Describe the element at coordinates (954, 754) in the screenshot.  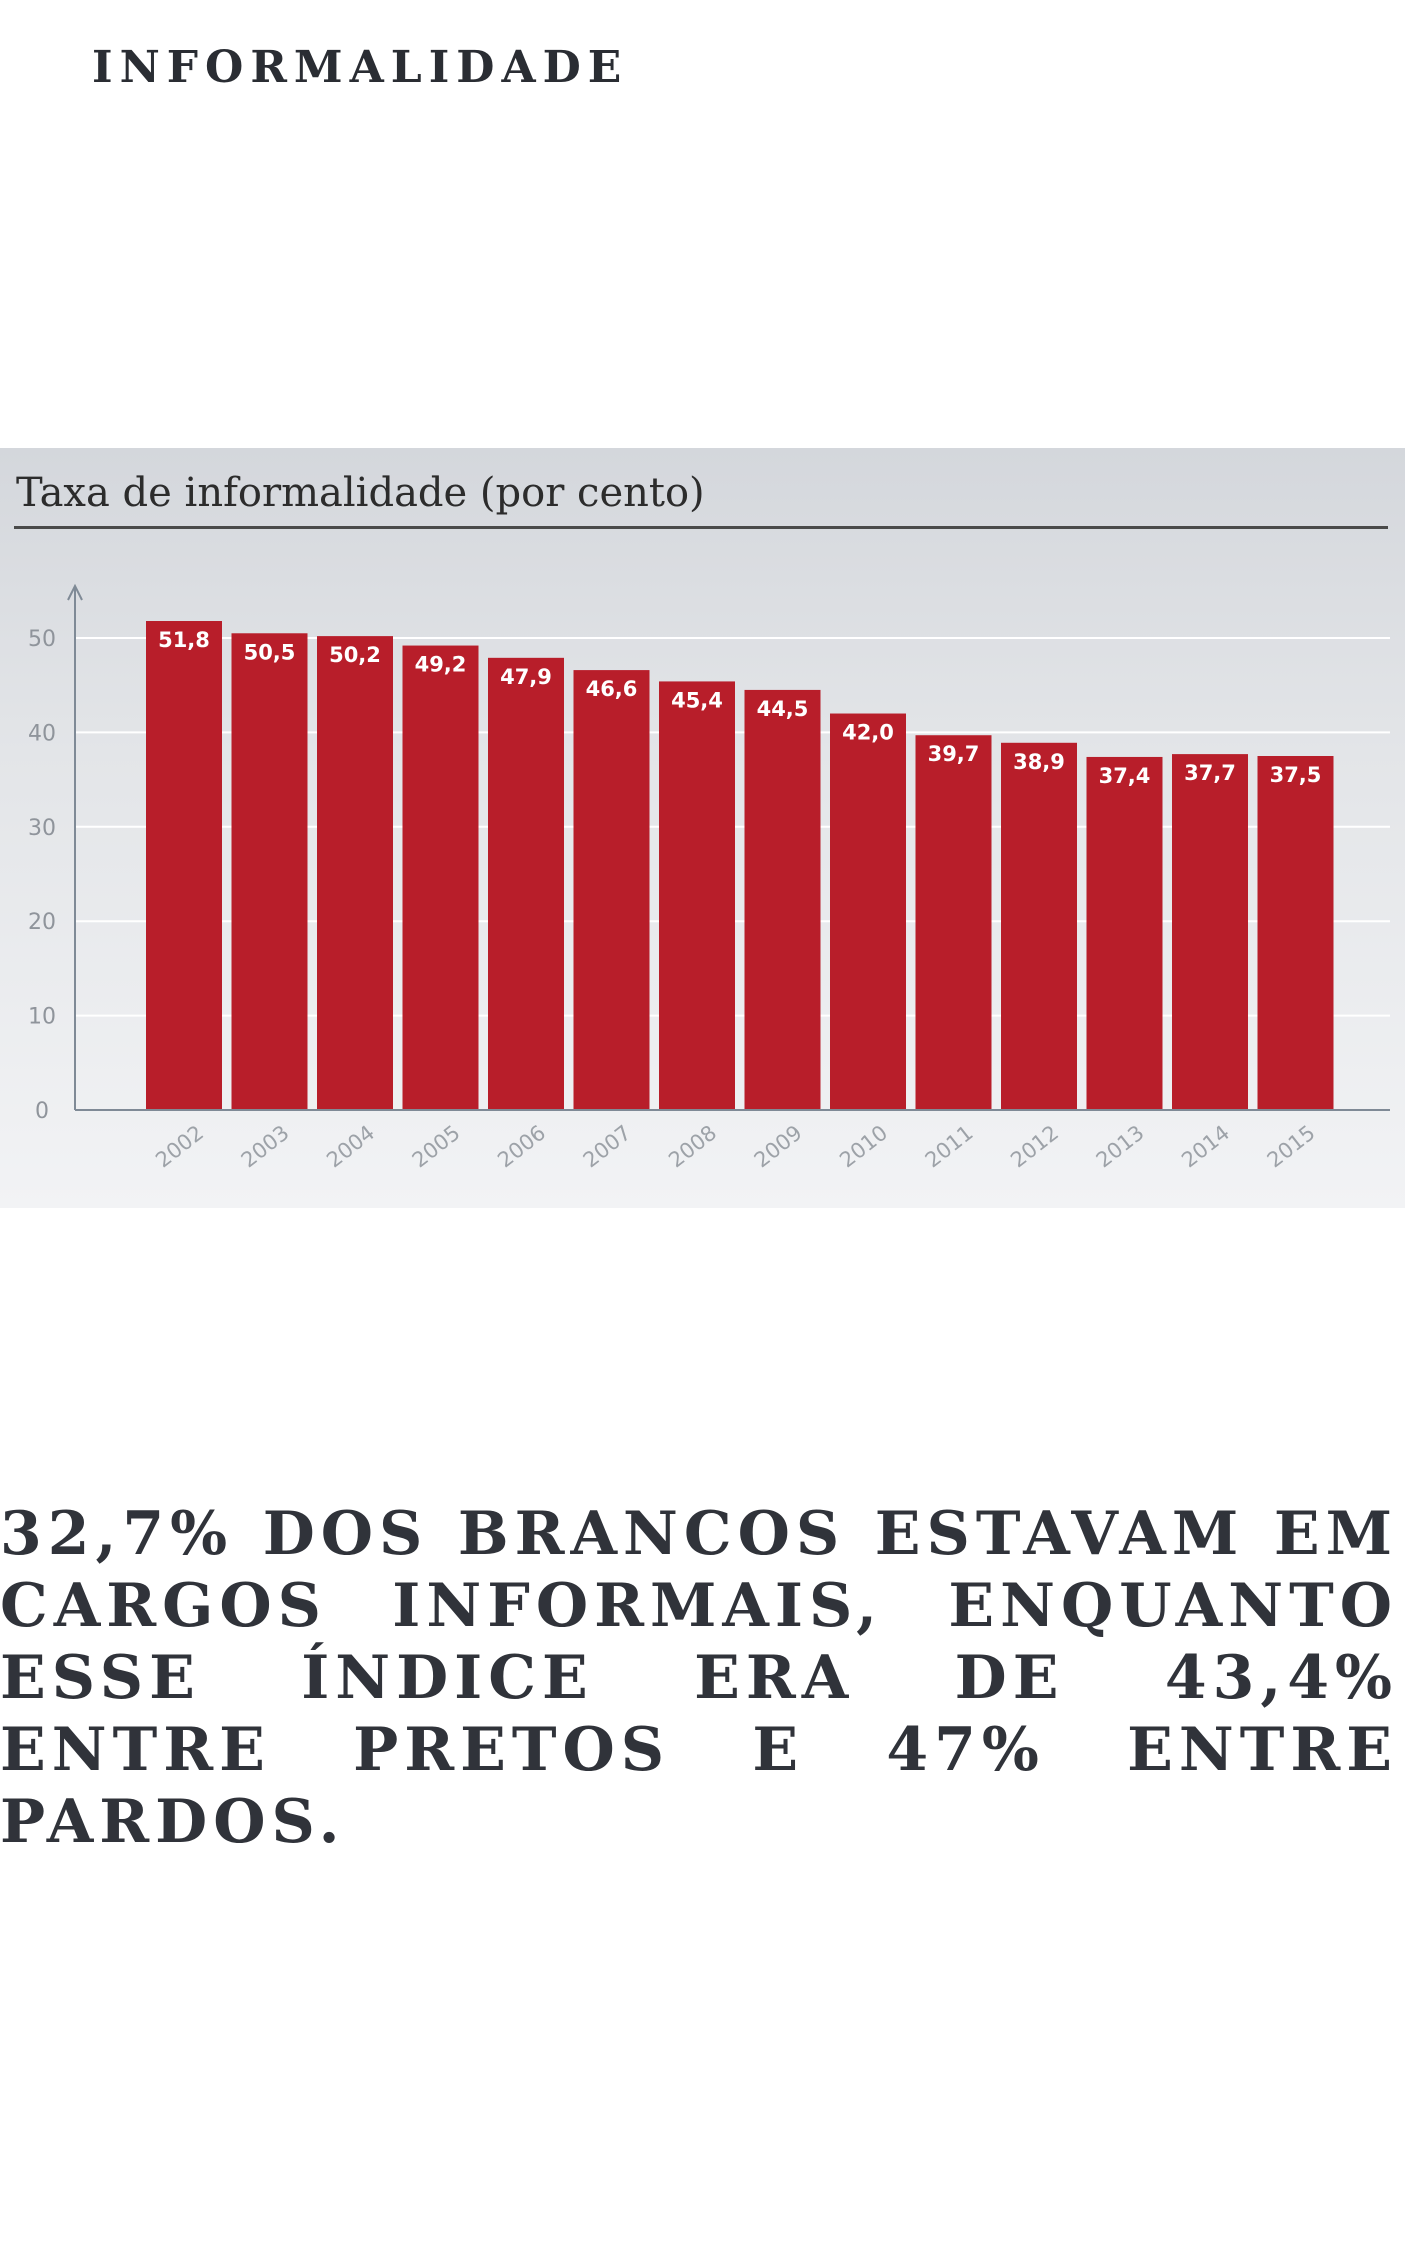
I see `bar-data-label: 39,7` at that location.